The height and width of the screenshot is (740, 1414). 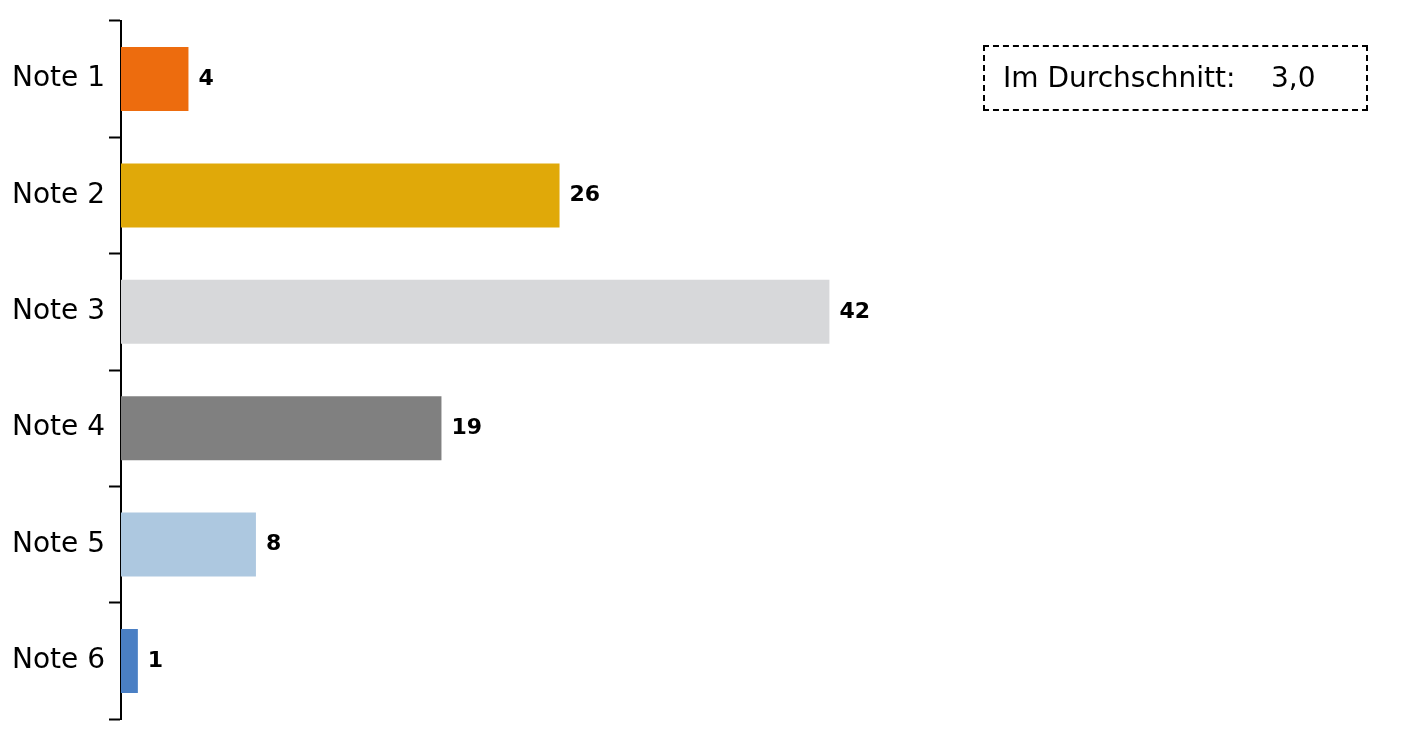 I want to click on text: Im Durchschnitt: 3,0, so click(x=1175, y=78).